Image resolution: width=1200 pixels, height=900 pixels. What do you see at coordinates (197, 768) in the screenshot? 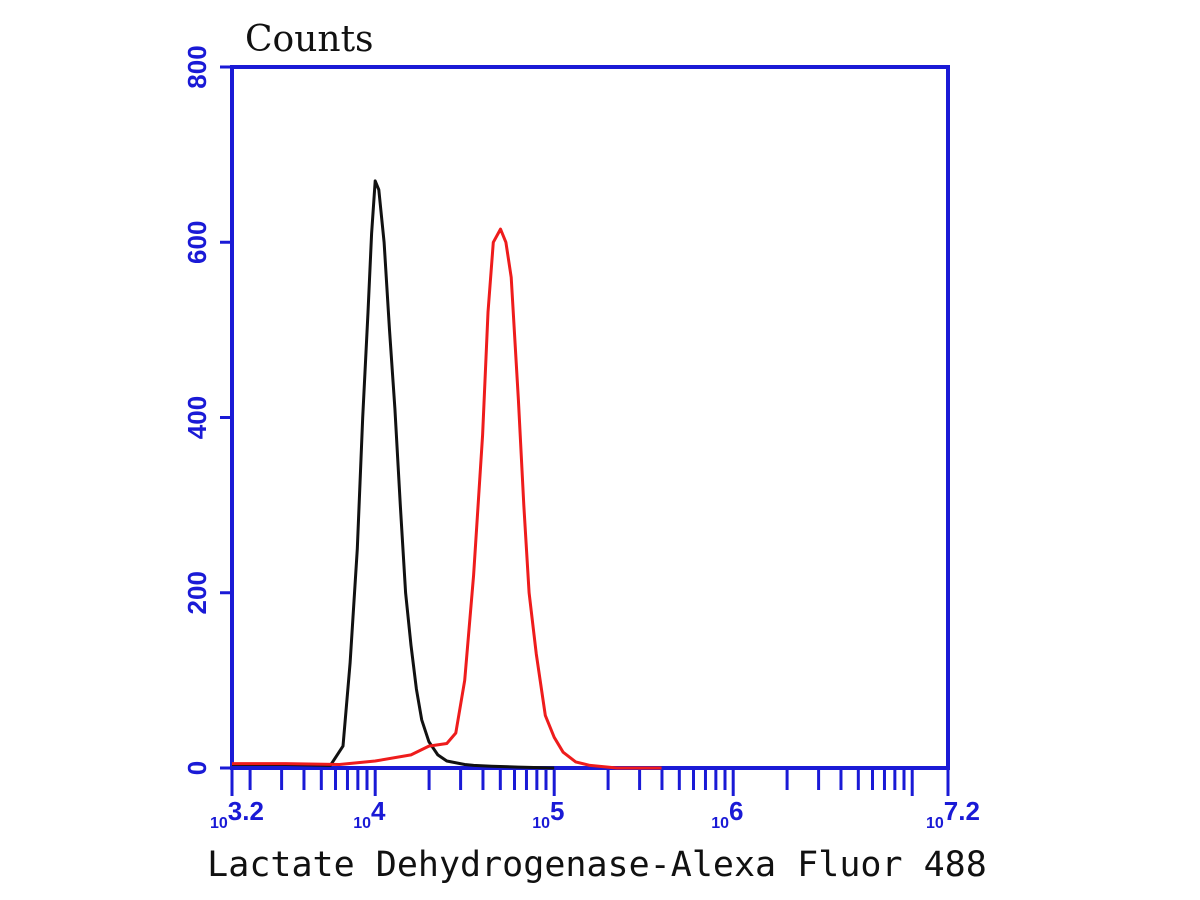
I see `y-tick-label: 0` at bounding box center [197, 768].